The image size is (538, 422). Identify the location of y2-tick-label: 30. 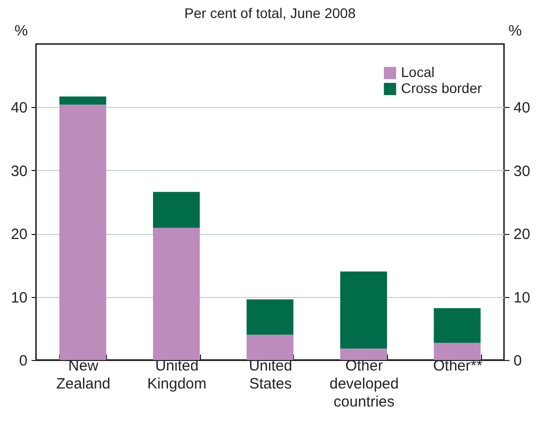
(522, 171).